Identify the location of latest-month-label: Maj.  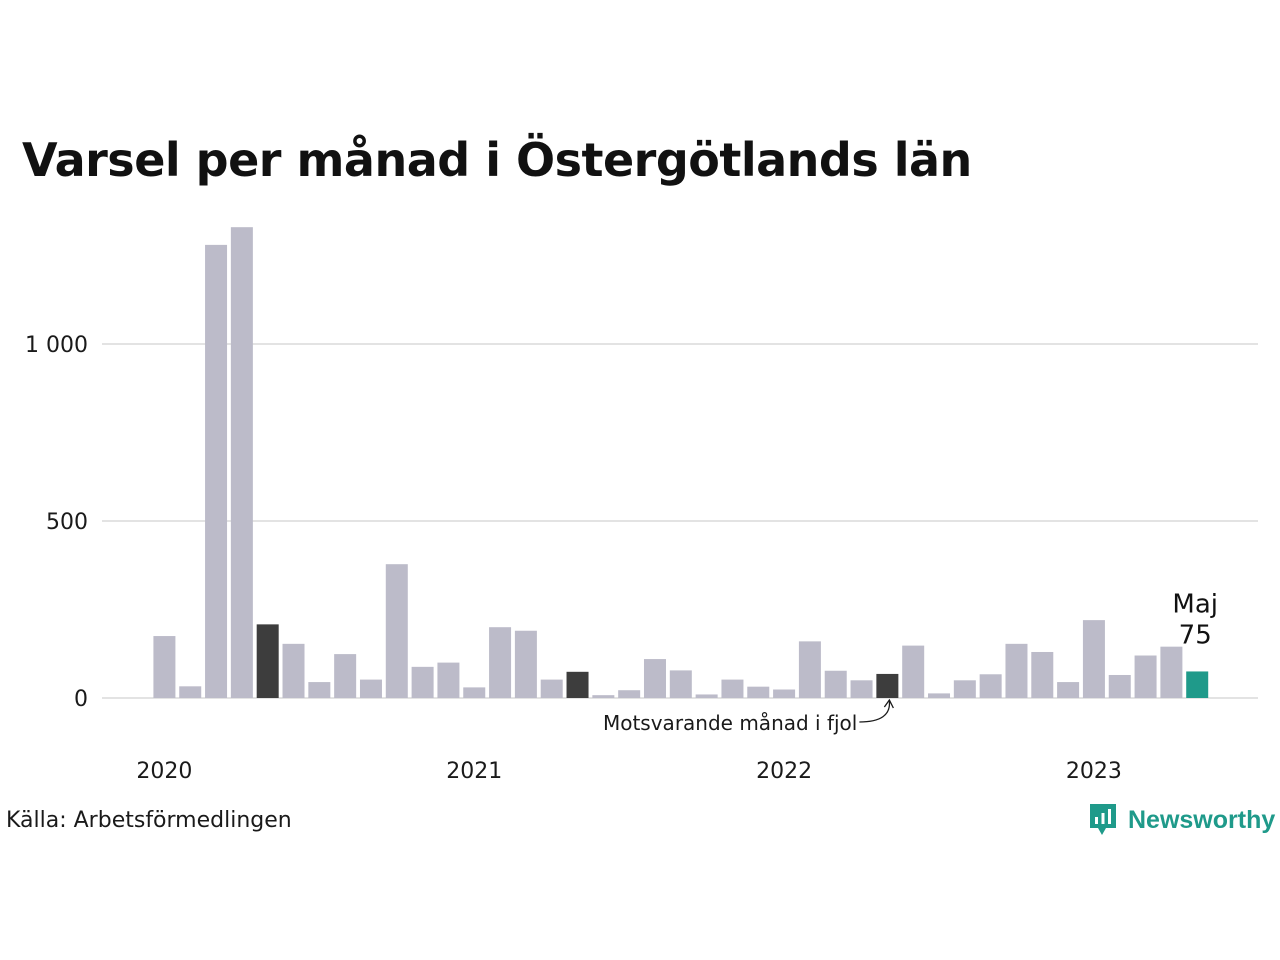
(1195, 604).